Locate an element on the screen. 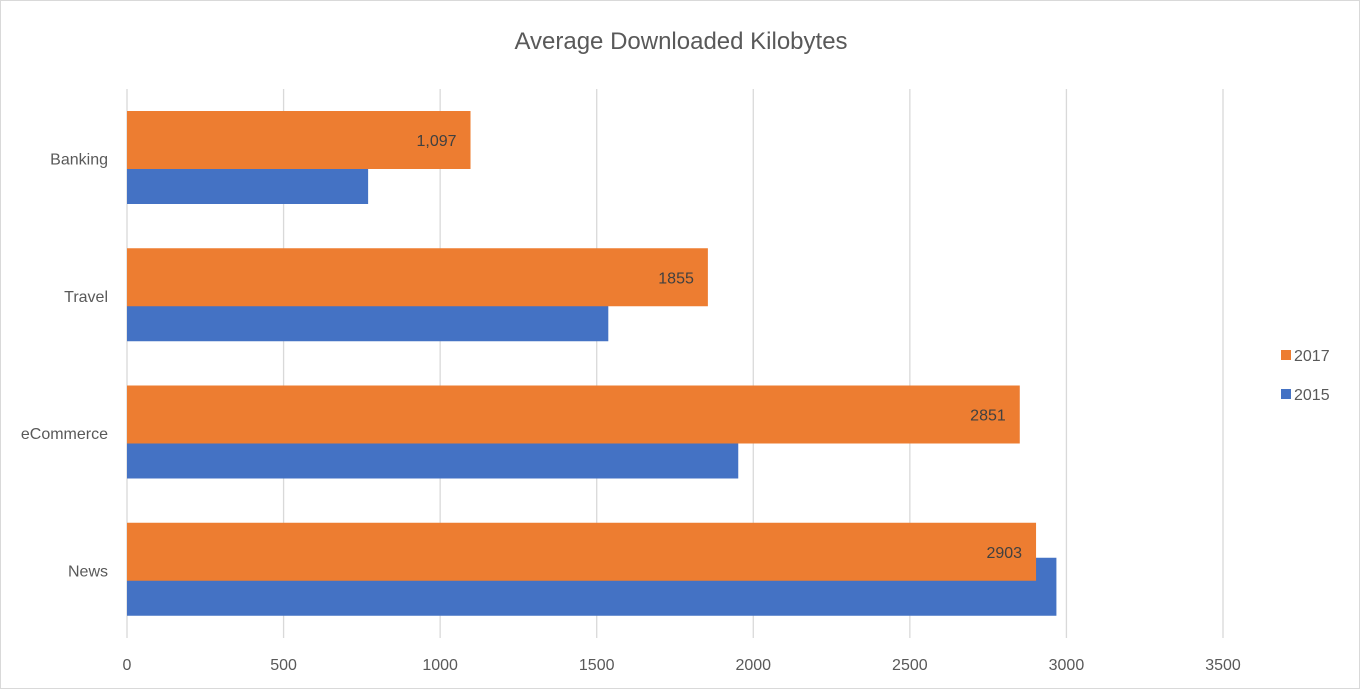 The height and width of the screenshot is (690, 1360). data-label-2017-banking: 1,097 is located at coordinates (436, 141).